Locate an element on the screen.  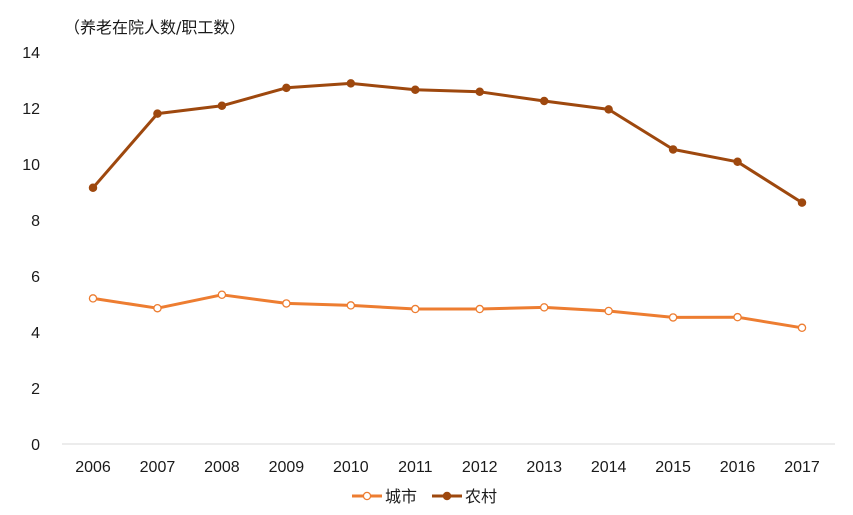
x-tick-label: 2017 is located at coordinates (802, 467).